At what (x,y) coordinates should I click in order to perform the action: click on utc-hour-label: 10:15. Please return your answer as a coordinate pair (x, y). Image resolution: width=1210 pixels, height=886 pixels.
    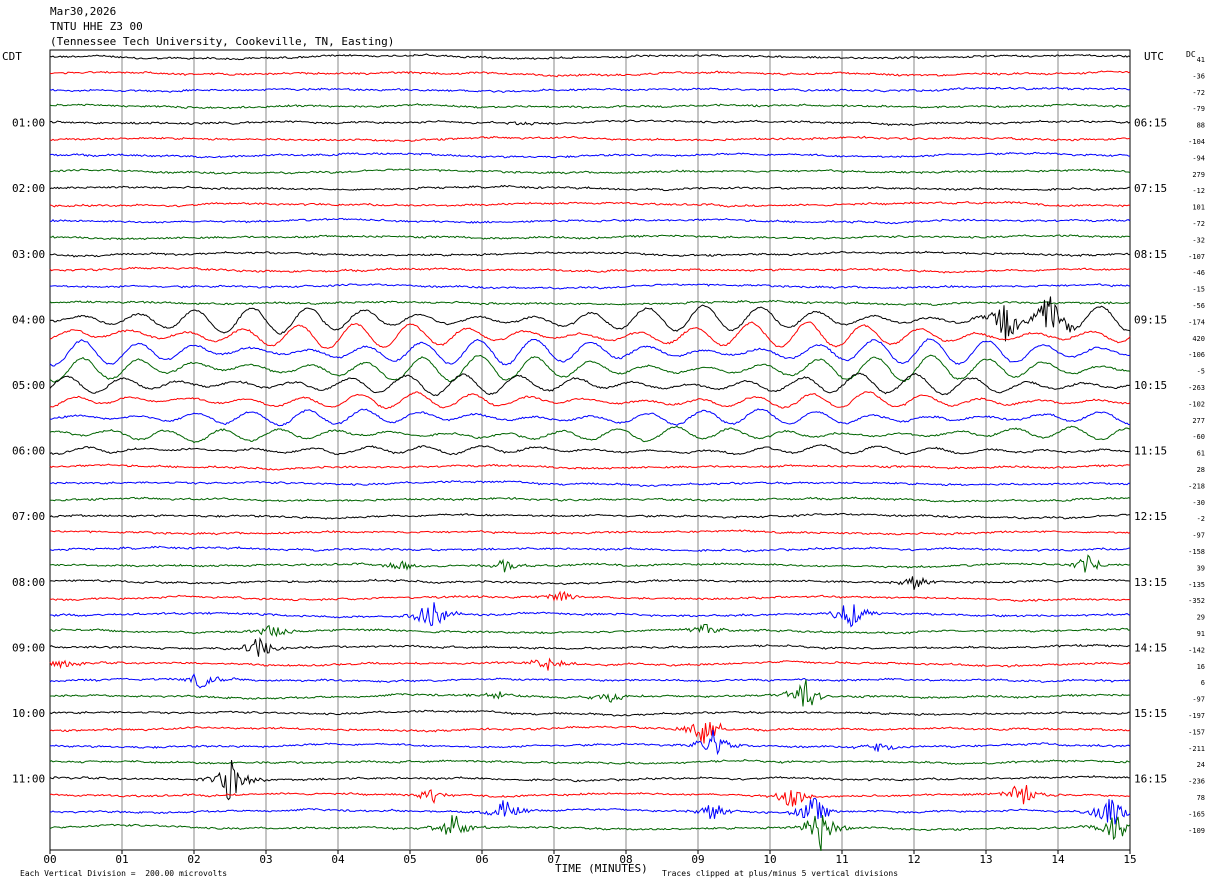
    Looking at the image, I should click on (1150, 385).